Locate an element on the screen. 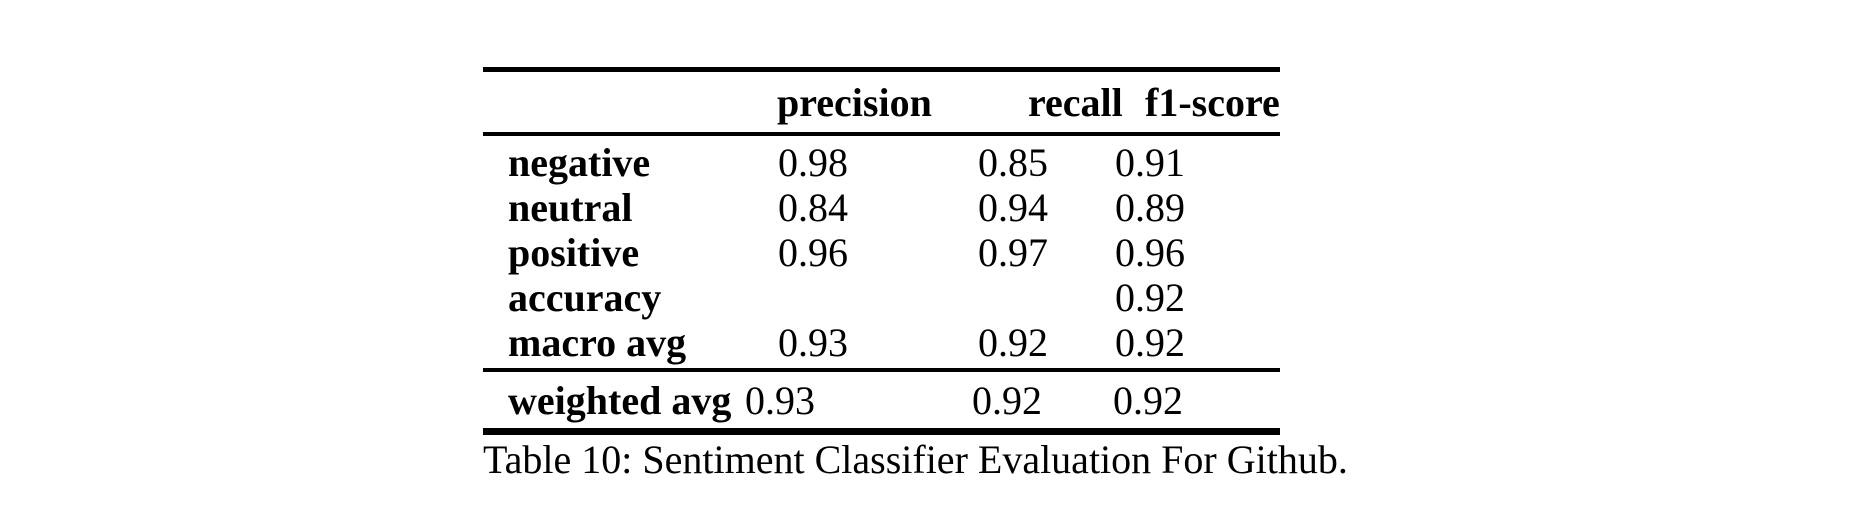  table-footer-rule is located at coordinates (881, 370).